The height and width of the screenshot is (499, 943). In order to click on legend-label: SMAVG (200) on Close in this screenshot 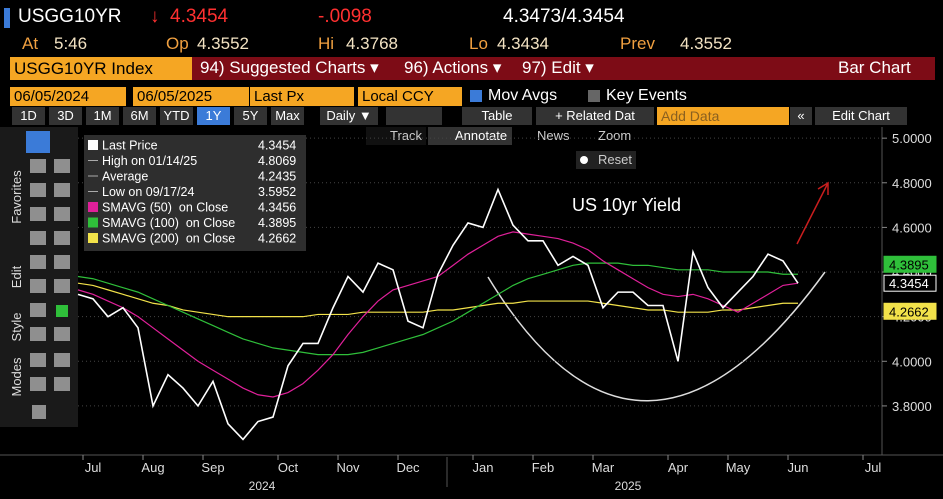, I will do `click(168, 239)`.